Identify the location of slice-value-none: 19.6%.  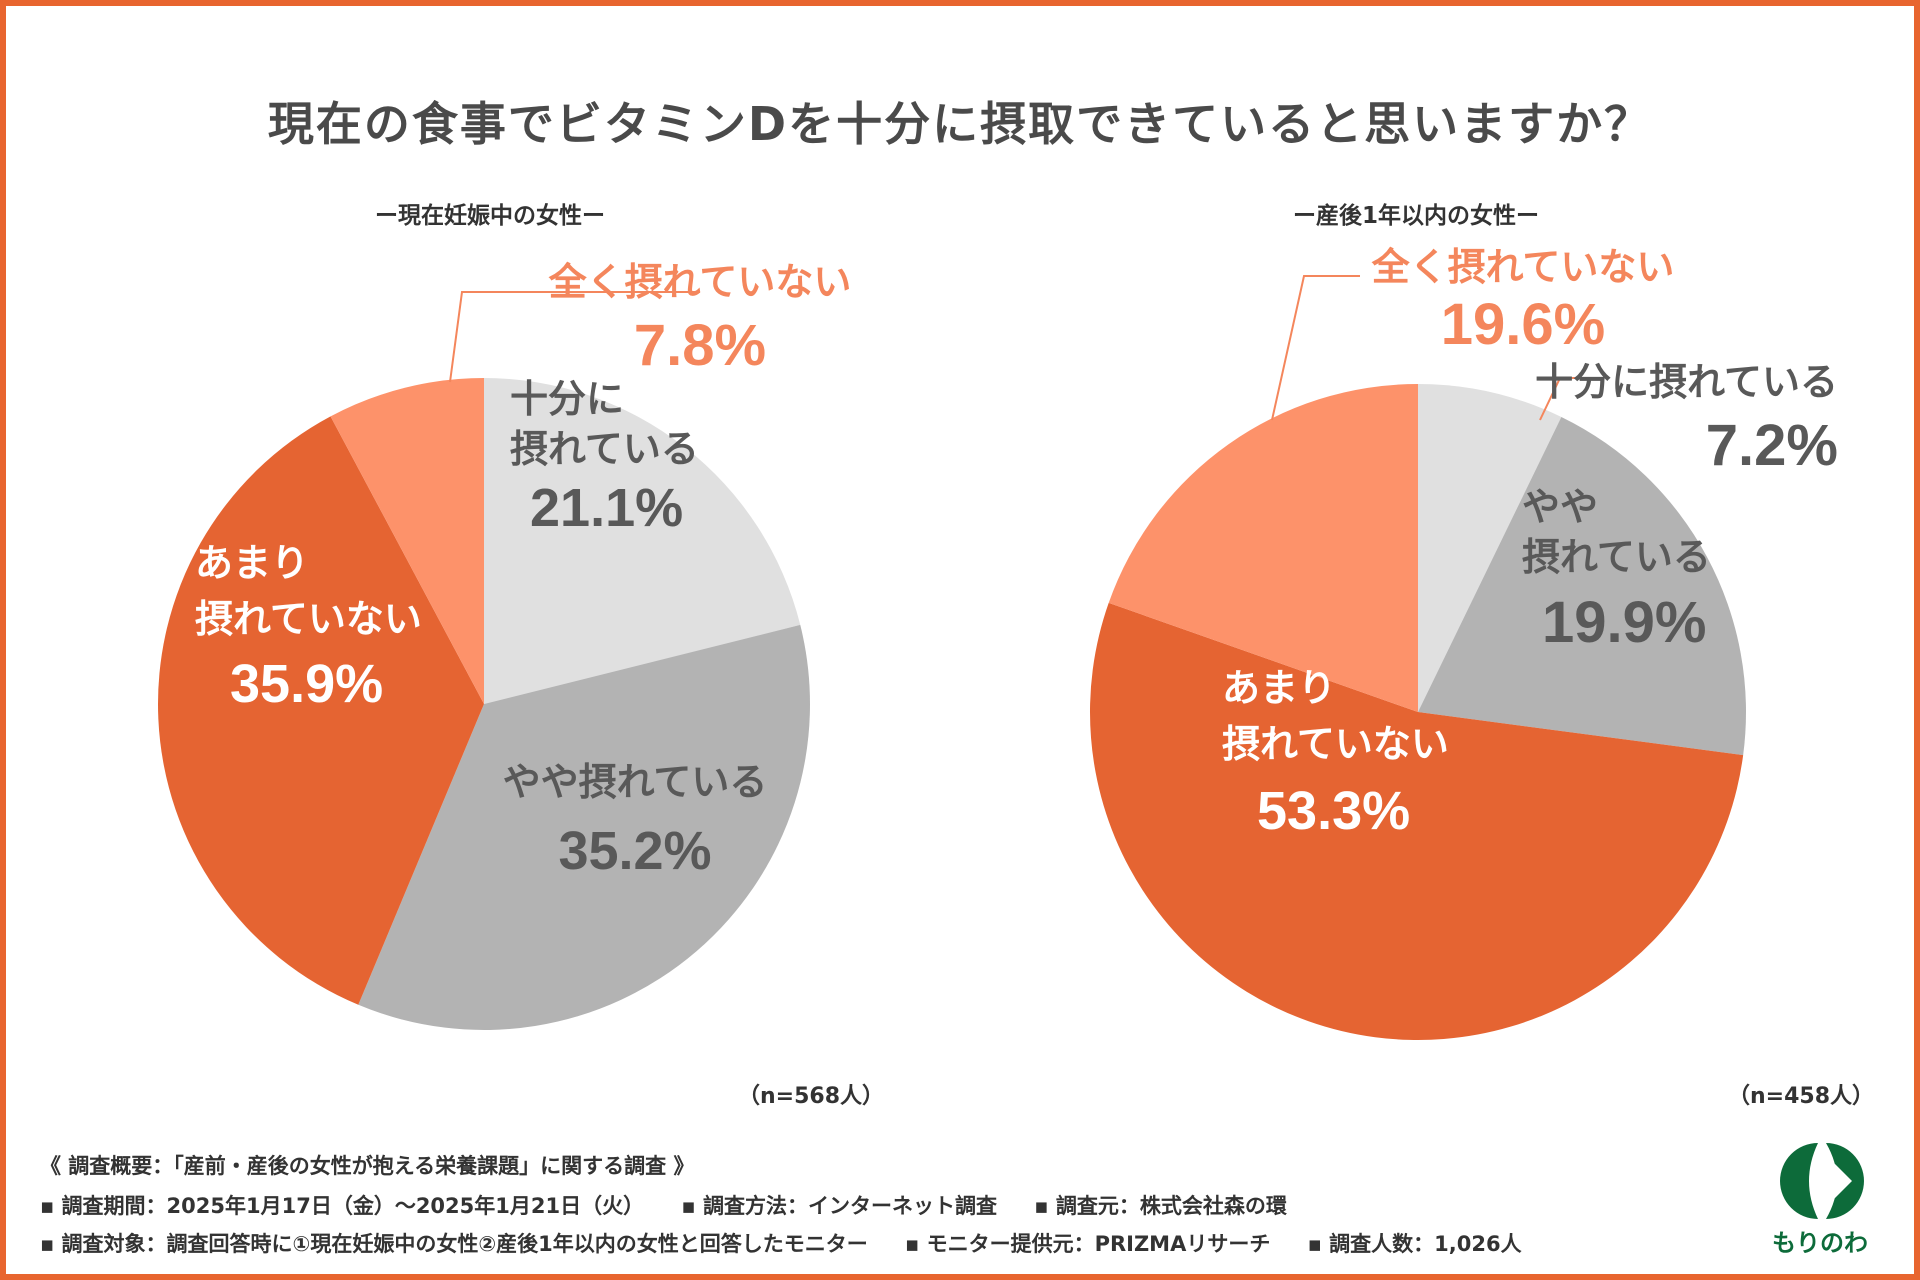
(1523, 324).